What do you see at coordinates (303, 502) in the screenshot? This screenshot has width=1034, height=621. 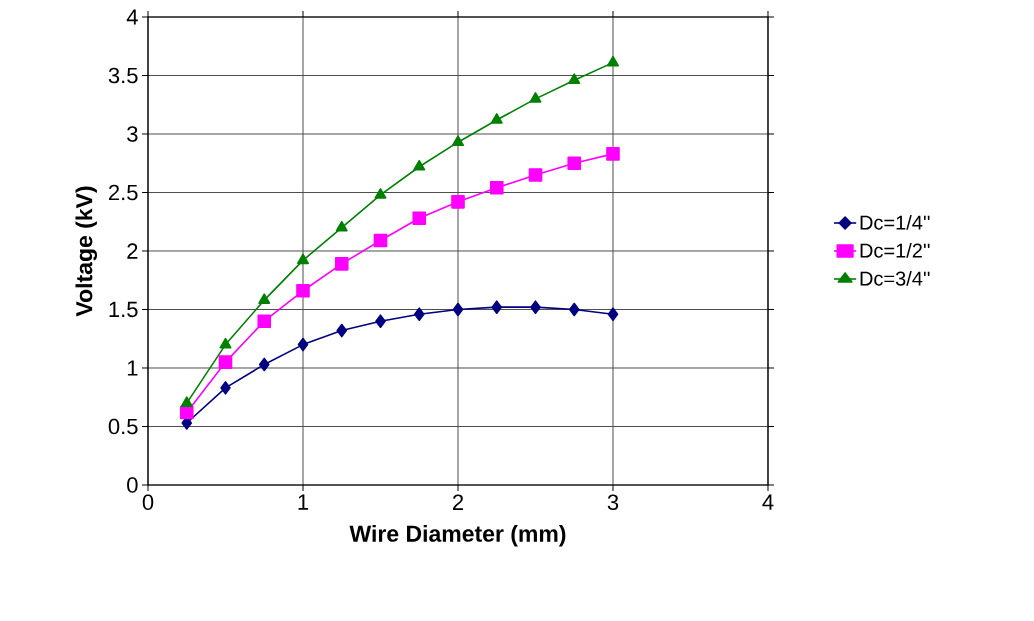 I see `x-tick-label: 1` at bounding box center [303, 502].